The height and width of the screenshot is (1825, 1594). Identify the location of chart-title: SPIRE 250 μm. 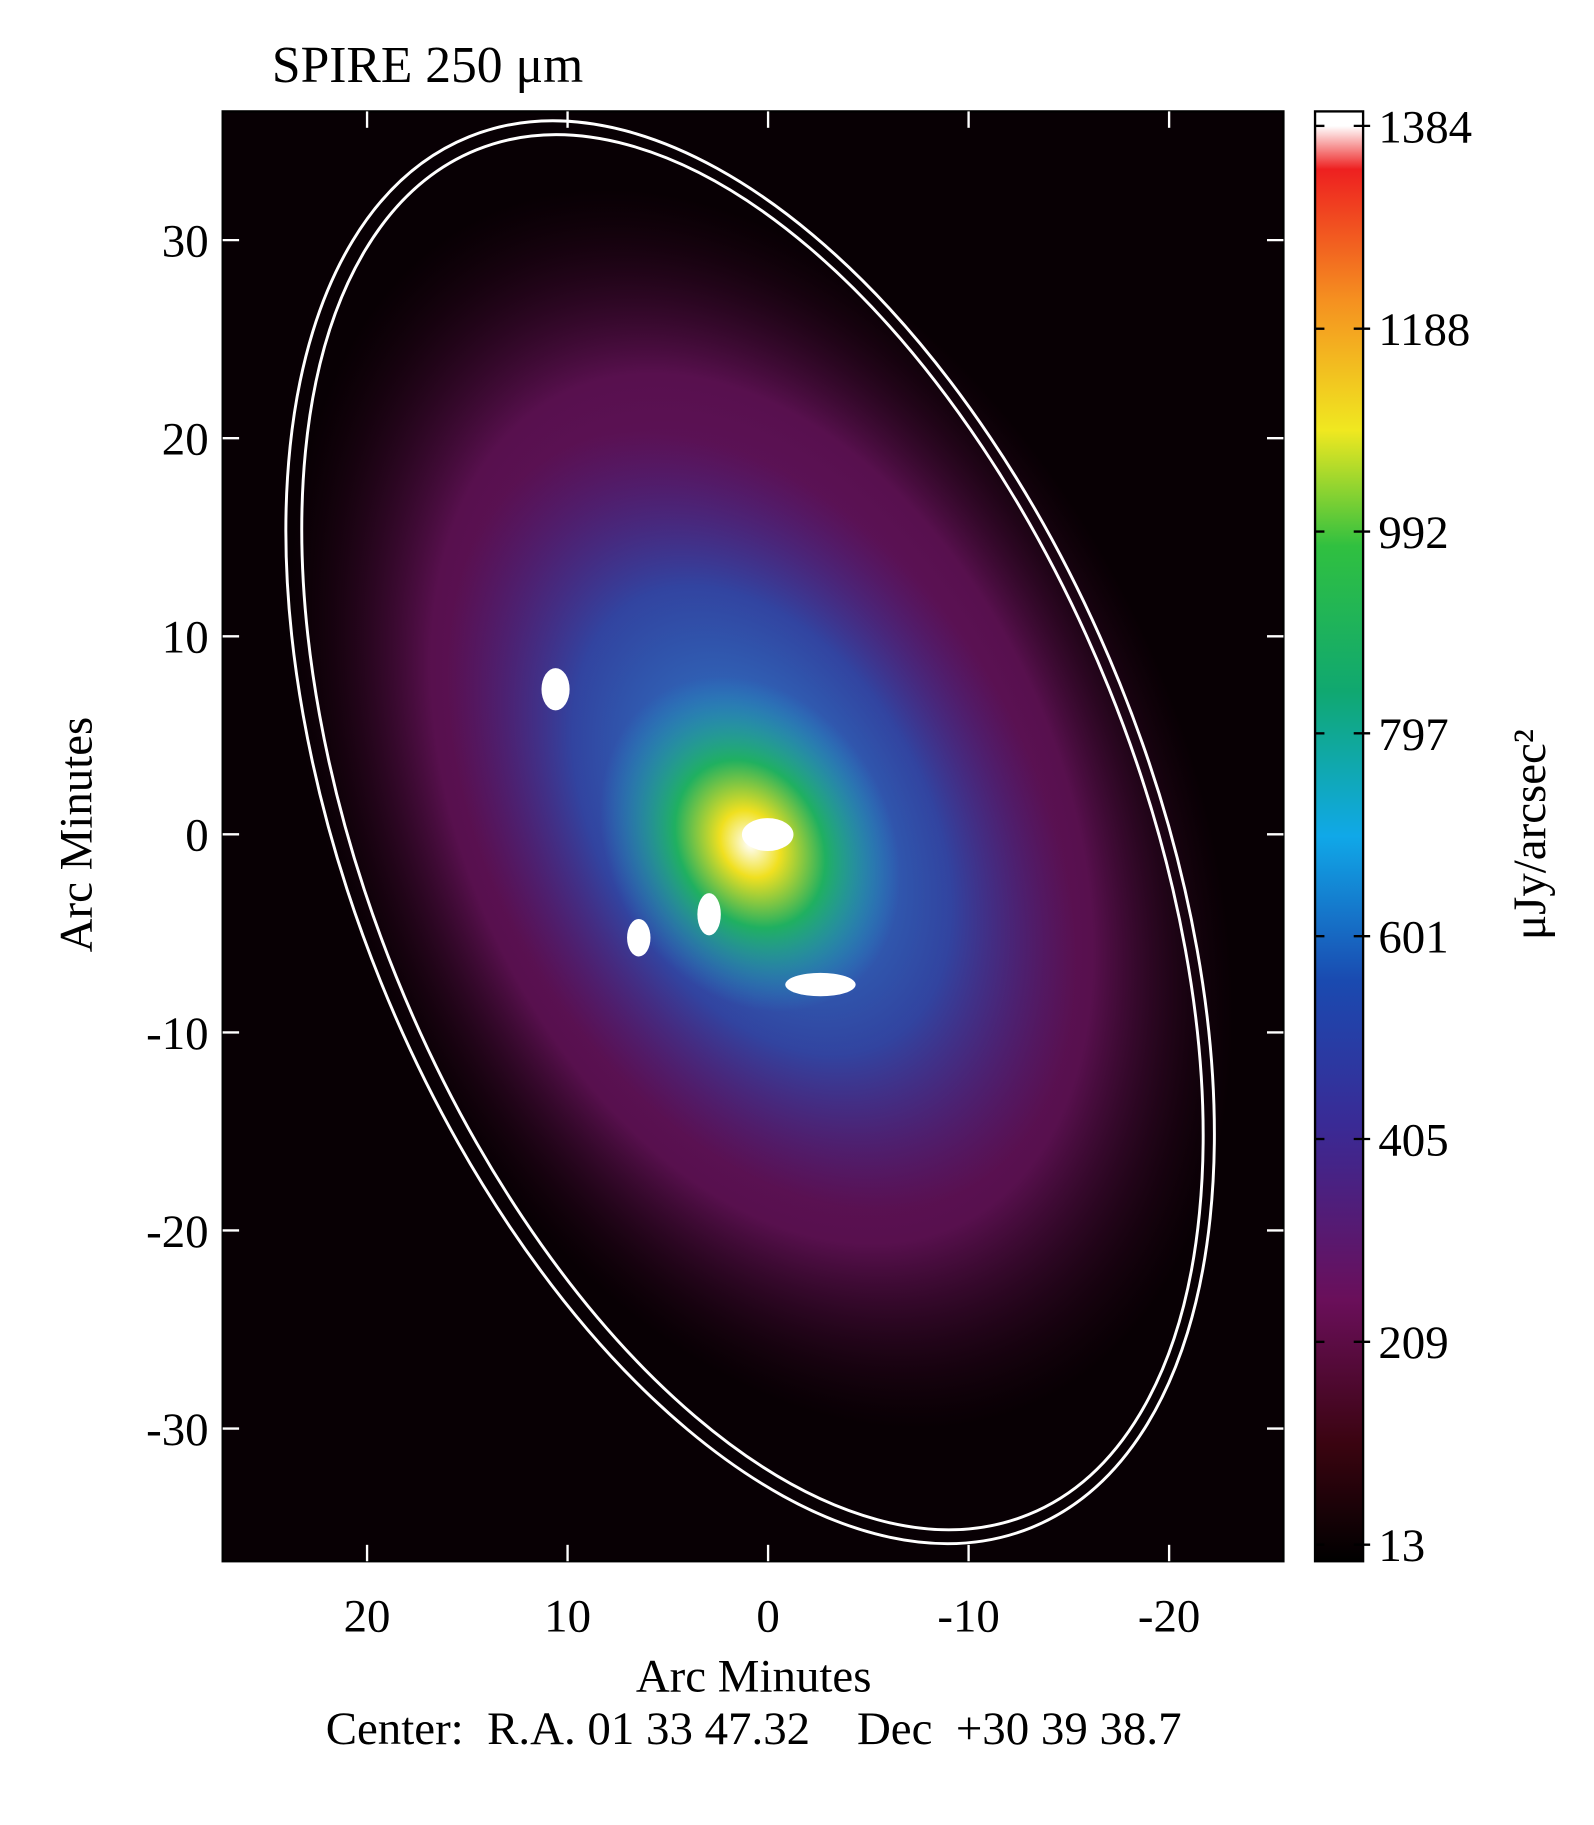
(427, 65).